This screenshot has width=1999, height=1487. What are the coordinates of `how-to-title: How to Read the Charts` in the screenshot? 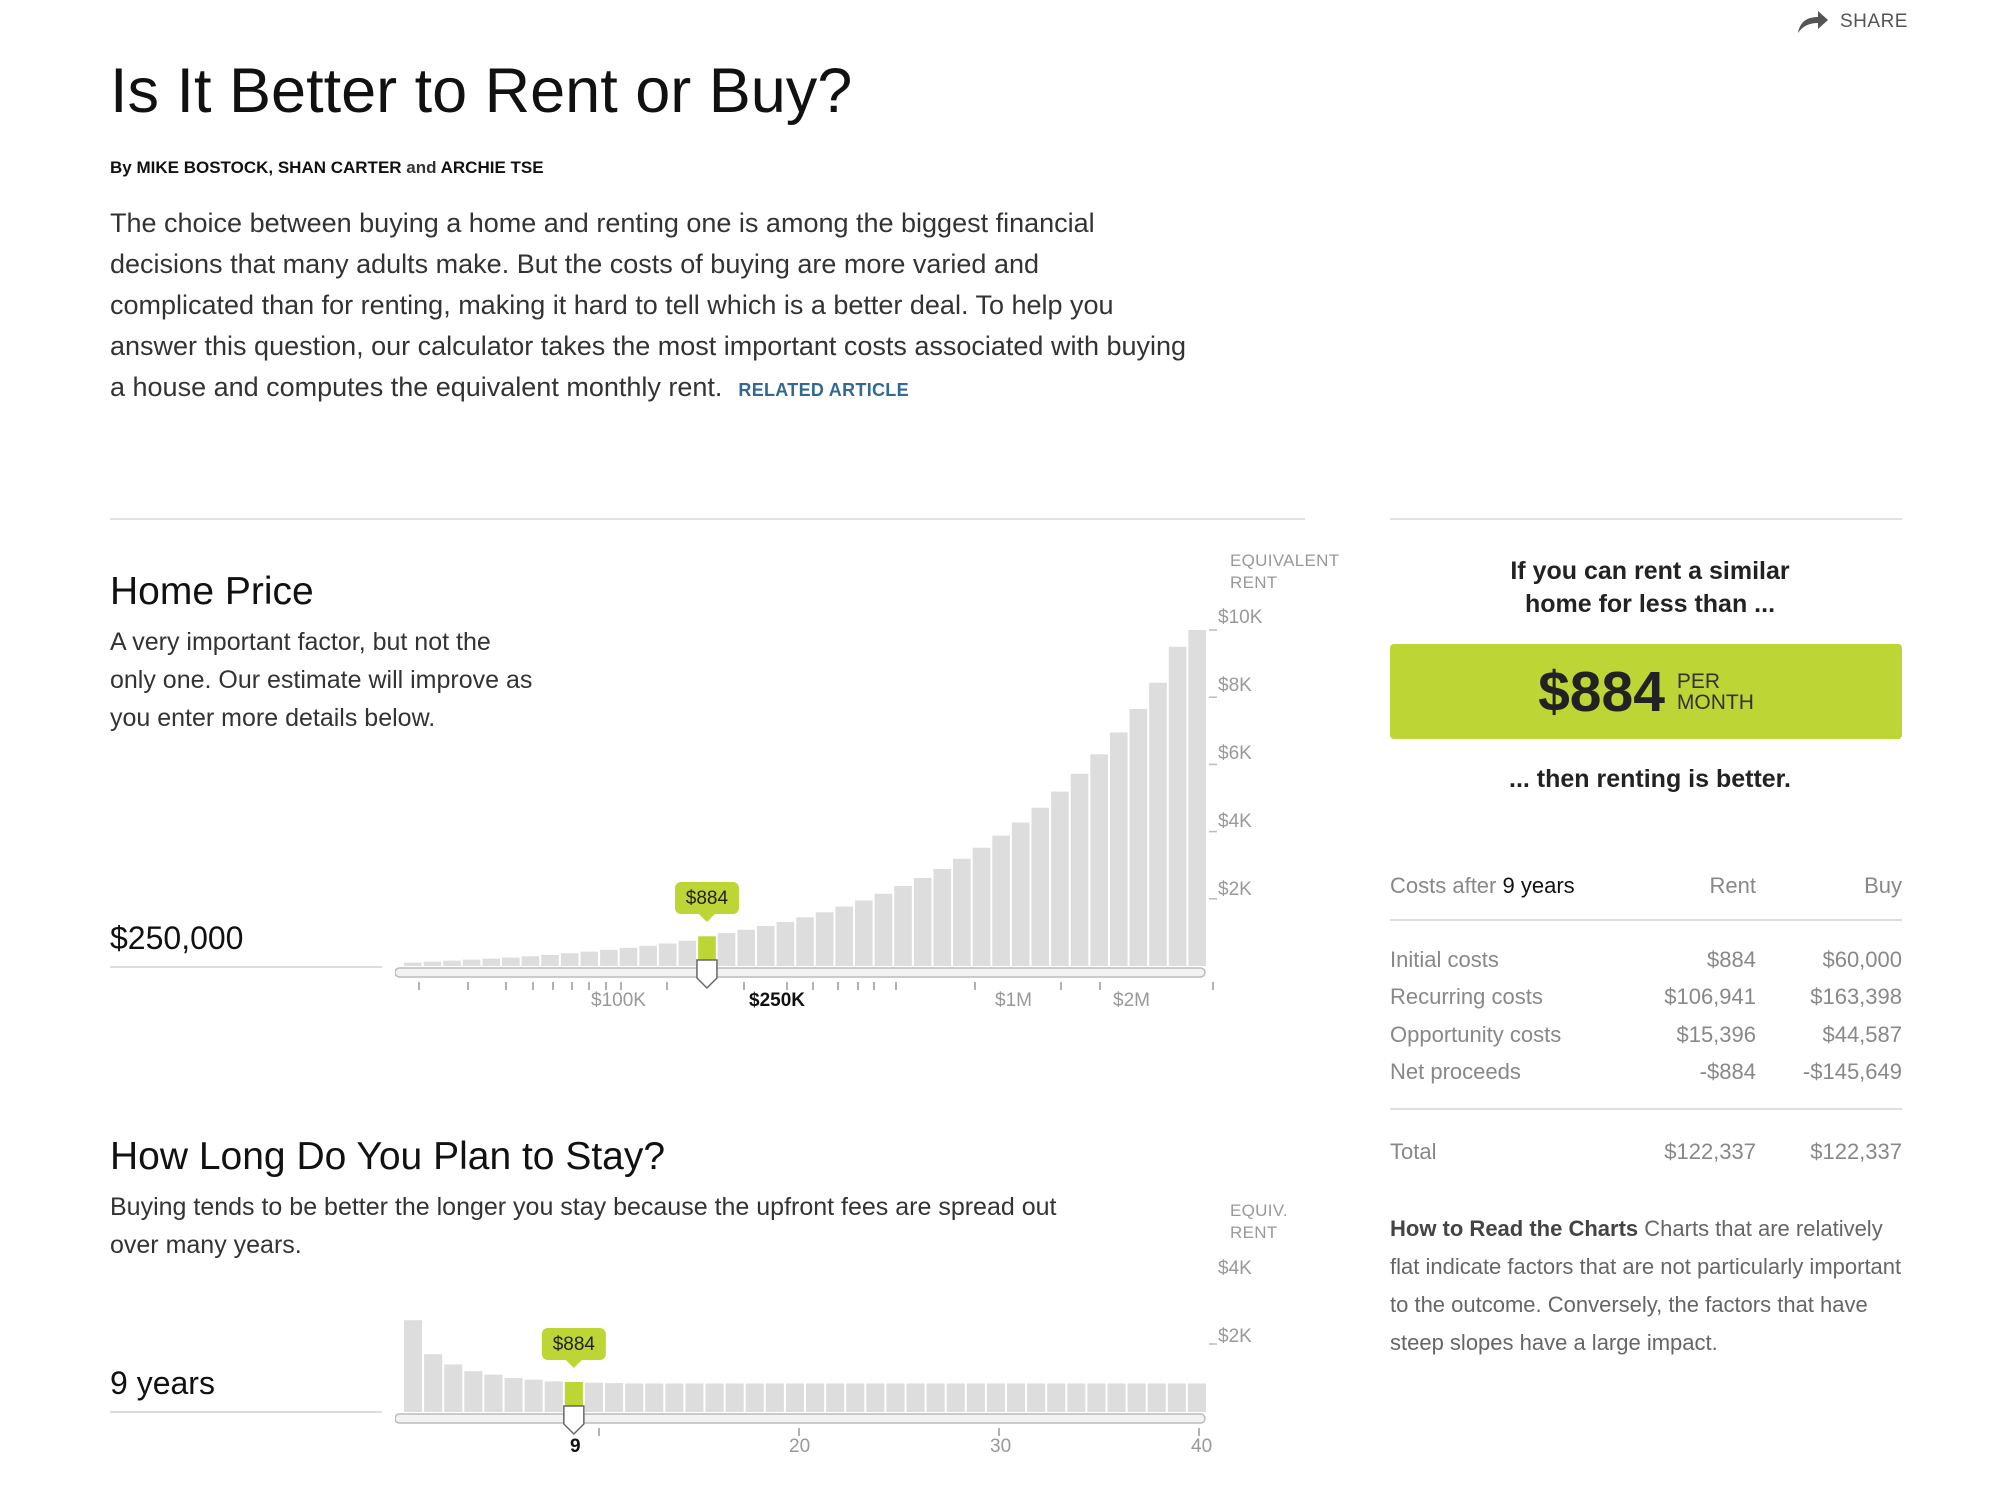 It's located at (1514, 1228).